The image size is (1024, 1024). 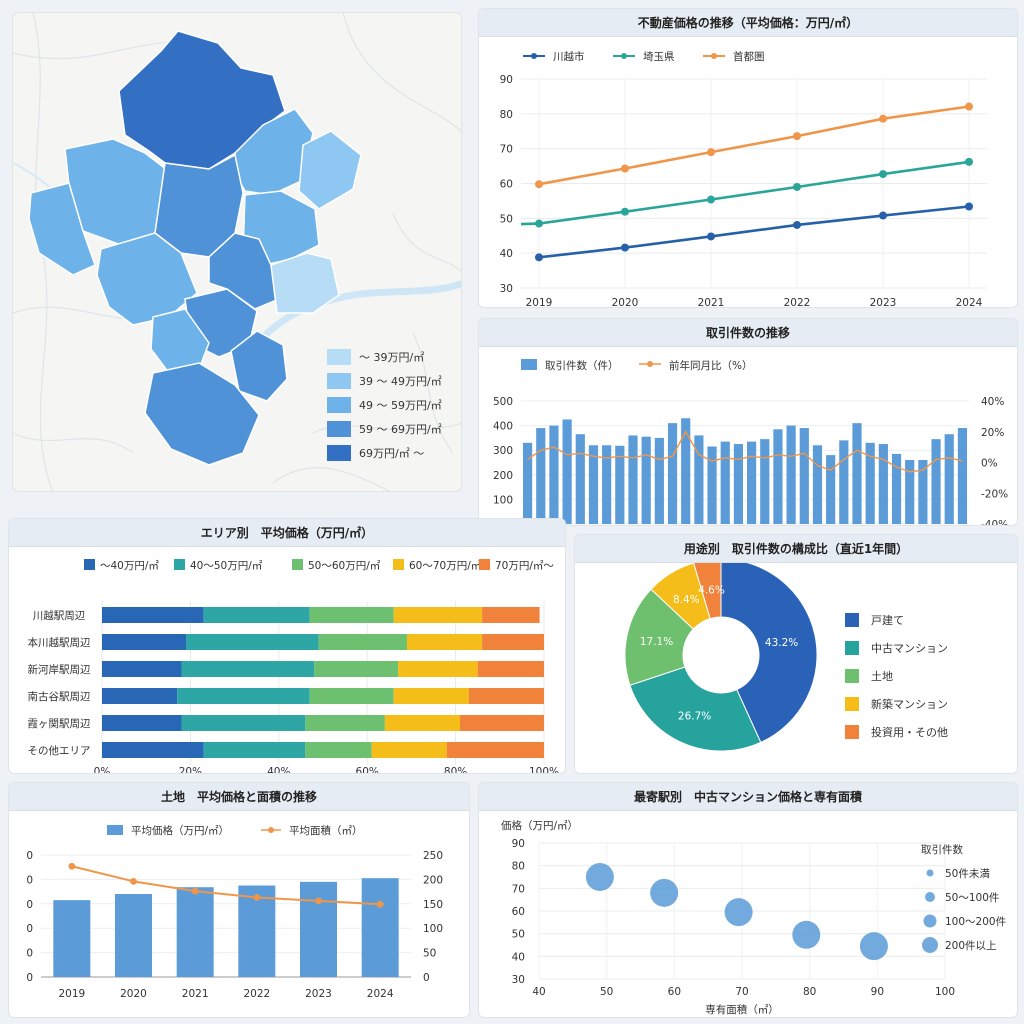 I want to click on condo-y-tick-60: 60, so click(x=518, y=912).